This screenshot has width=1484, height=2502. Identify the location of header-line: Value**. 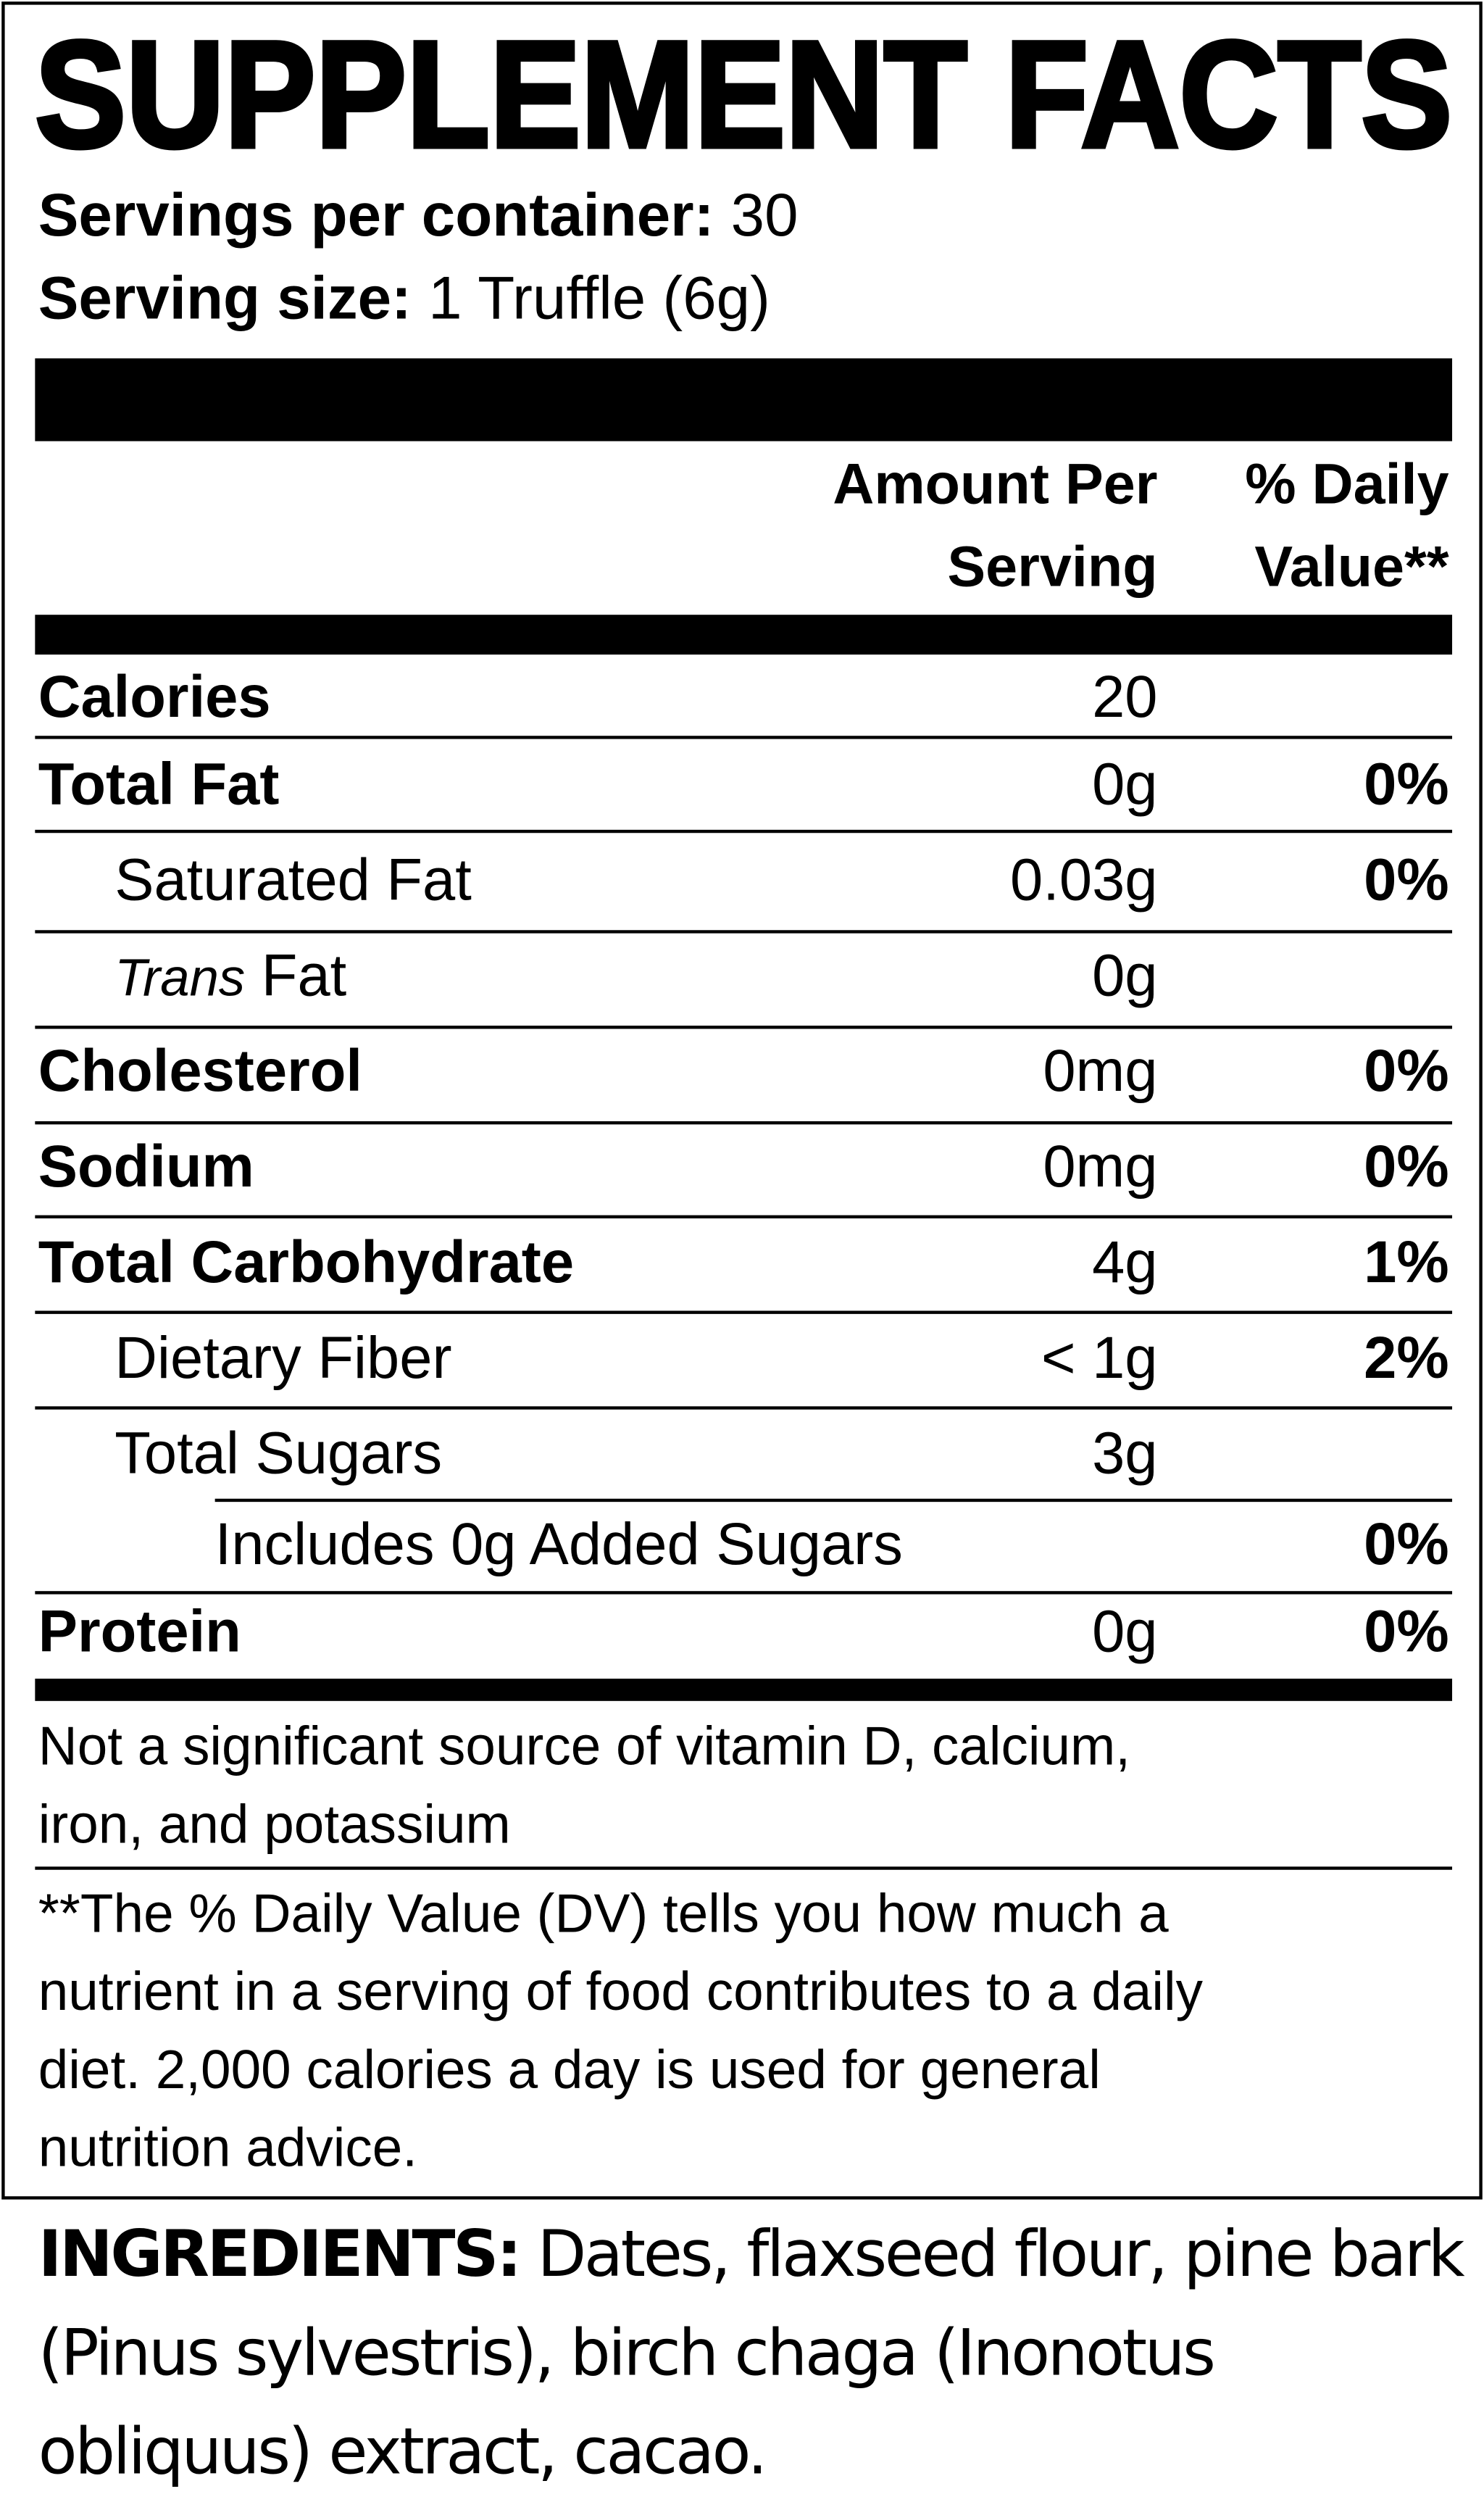
(1352, 566).